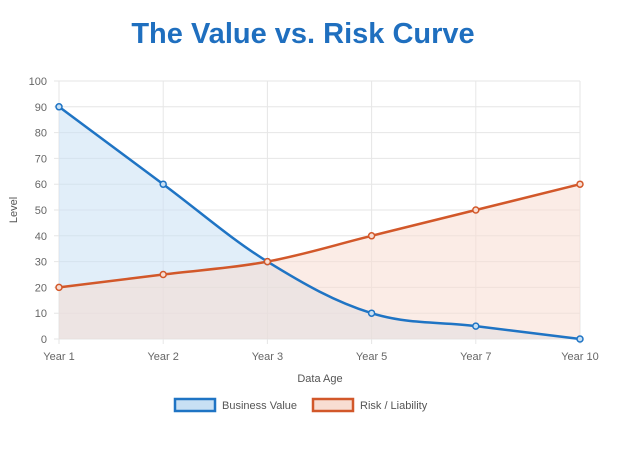 The width and height of the screenshot is (620, 452). I want to click on x-axis-title: Data Age, so click(319, 379).